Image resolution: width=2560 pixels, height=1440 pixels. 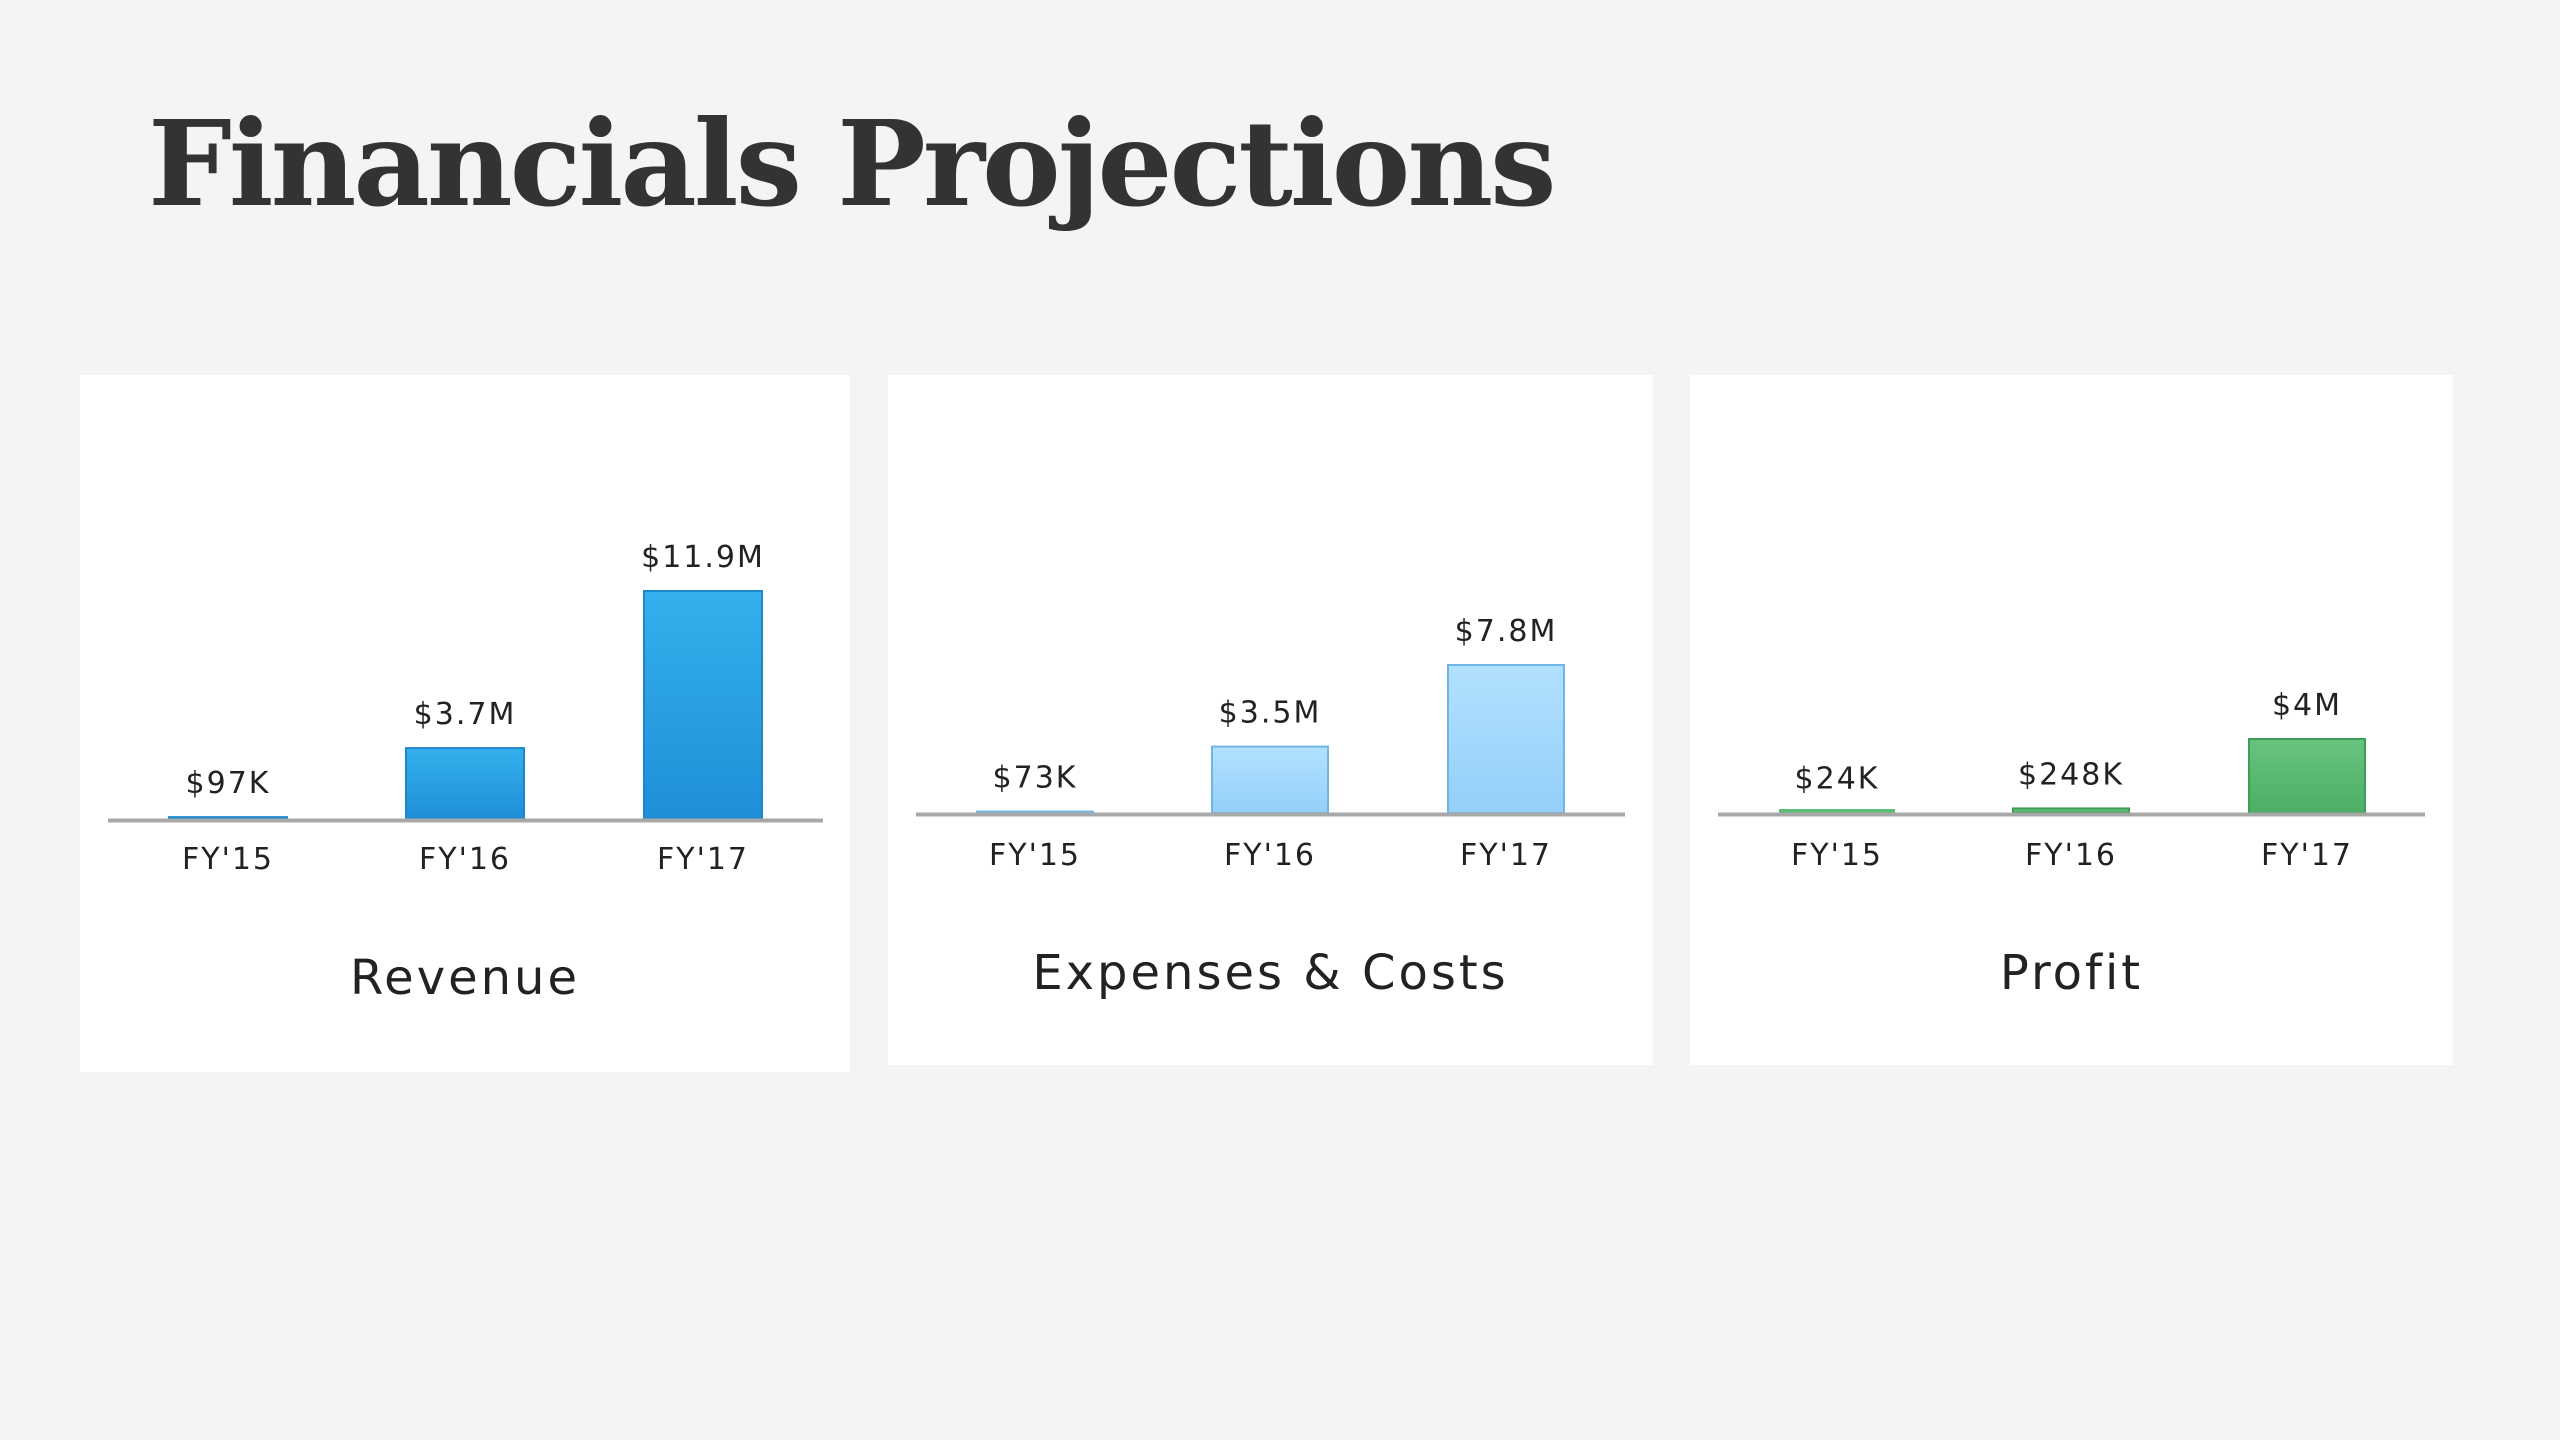 What do you see at coordinates (2071, 973) in the screenshot?
I see `profit-chart-title: Profit` at bounding box center [2071, 973].